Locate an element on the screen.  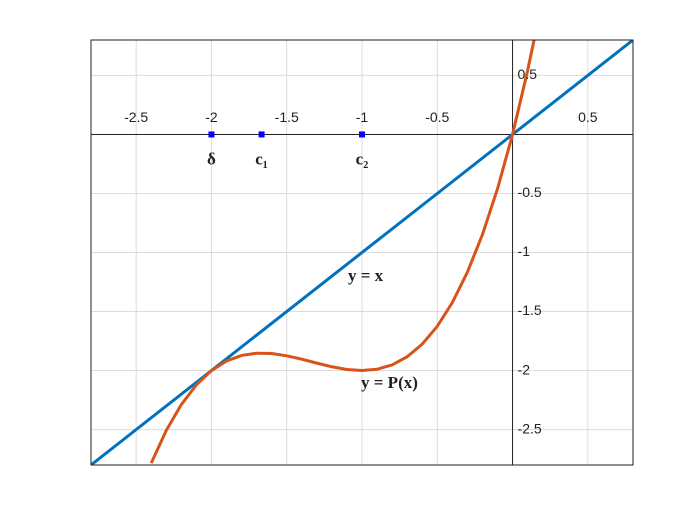
y-tick-label: -2 is located at coordinates (524, 369).